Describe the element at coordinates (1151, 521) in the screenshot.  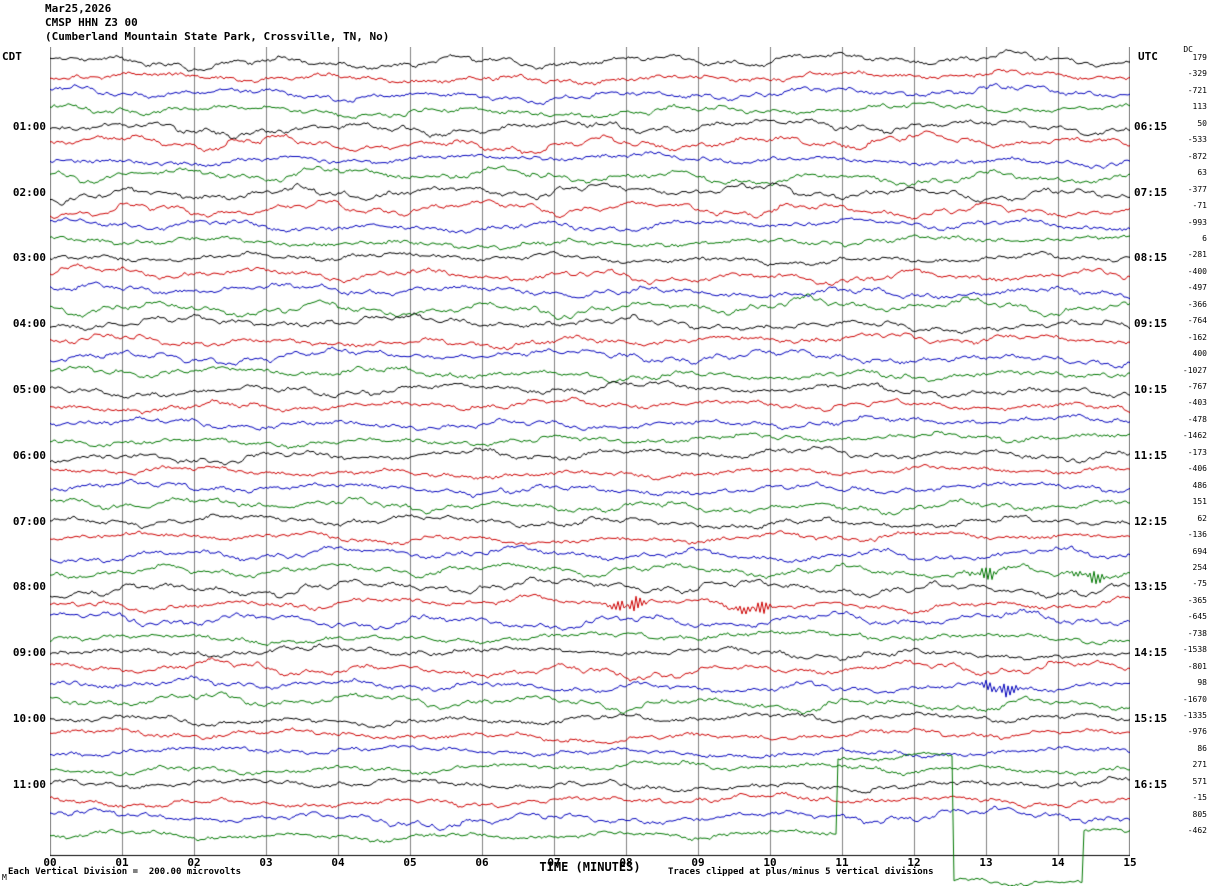
I see `right-hour-label: 12:15` at that location.